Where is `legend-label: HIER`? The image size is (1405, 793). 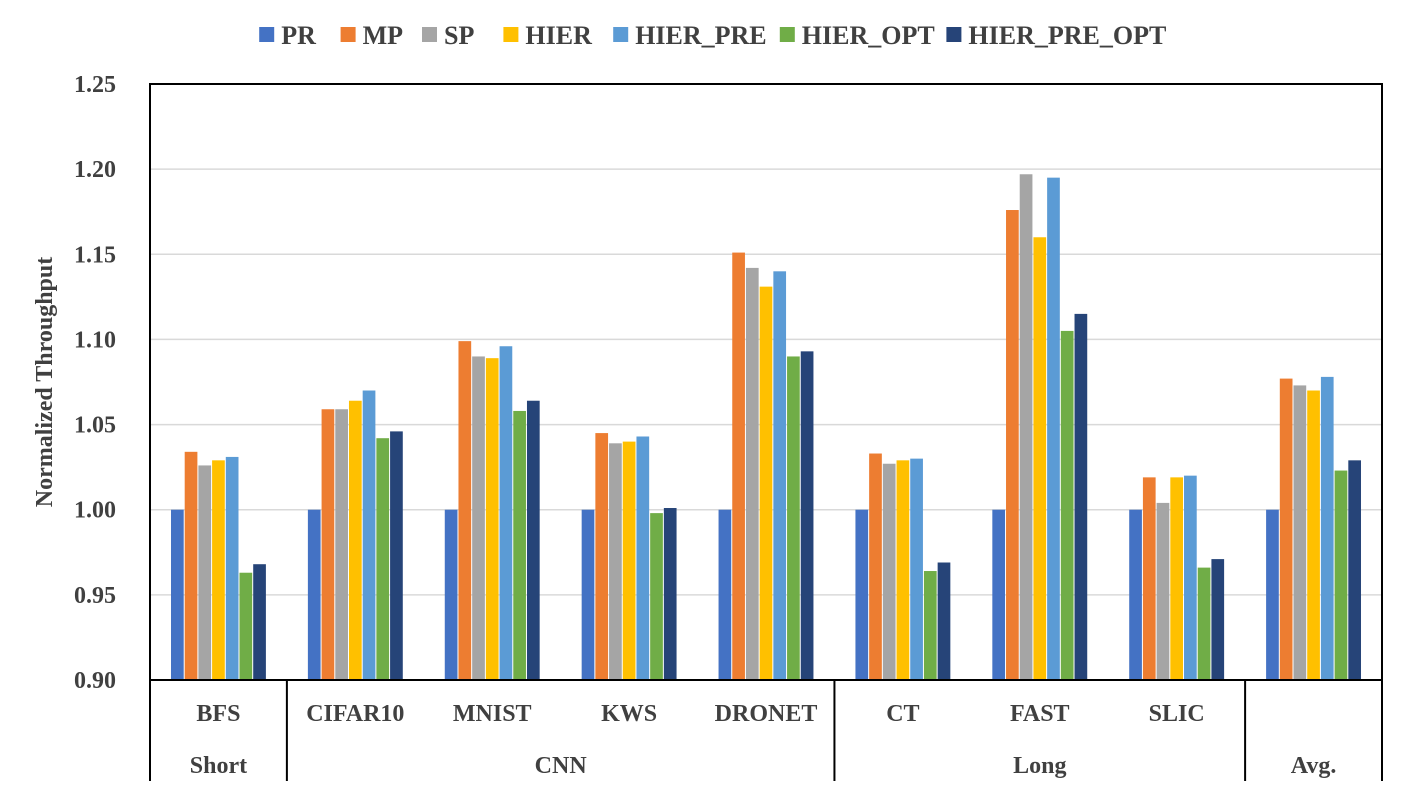
legend-label: HIER is located at coordinates (558, 35).